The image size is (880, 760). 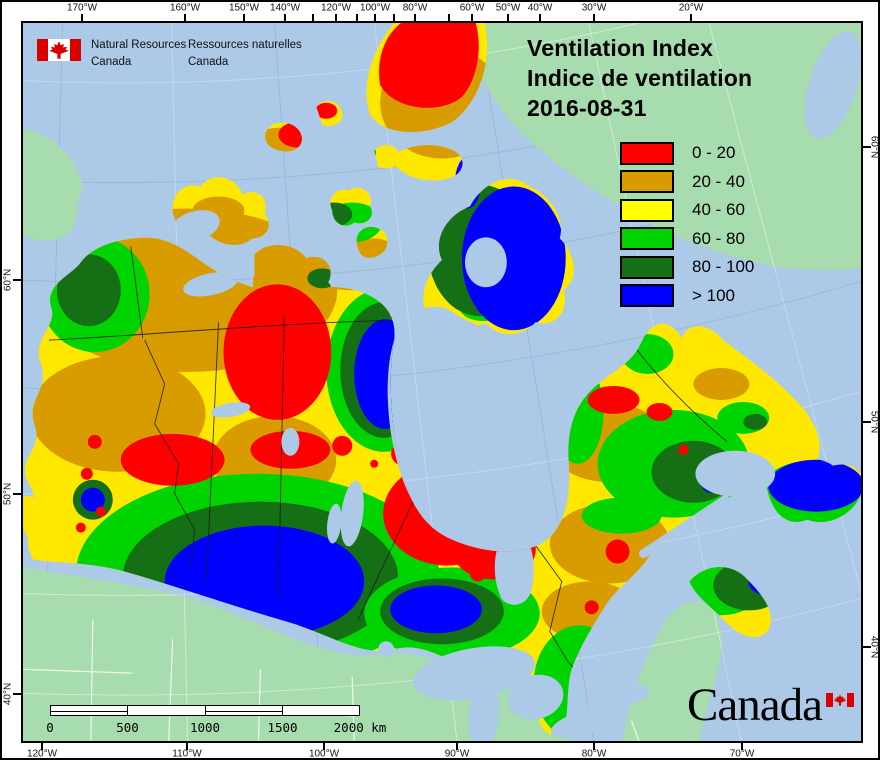 I want to click on legend-label: 20 - 40, so click(x=718, y=181).